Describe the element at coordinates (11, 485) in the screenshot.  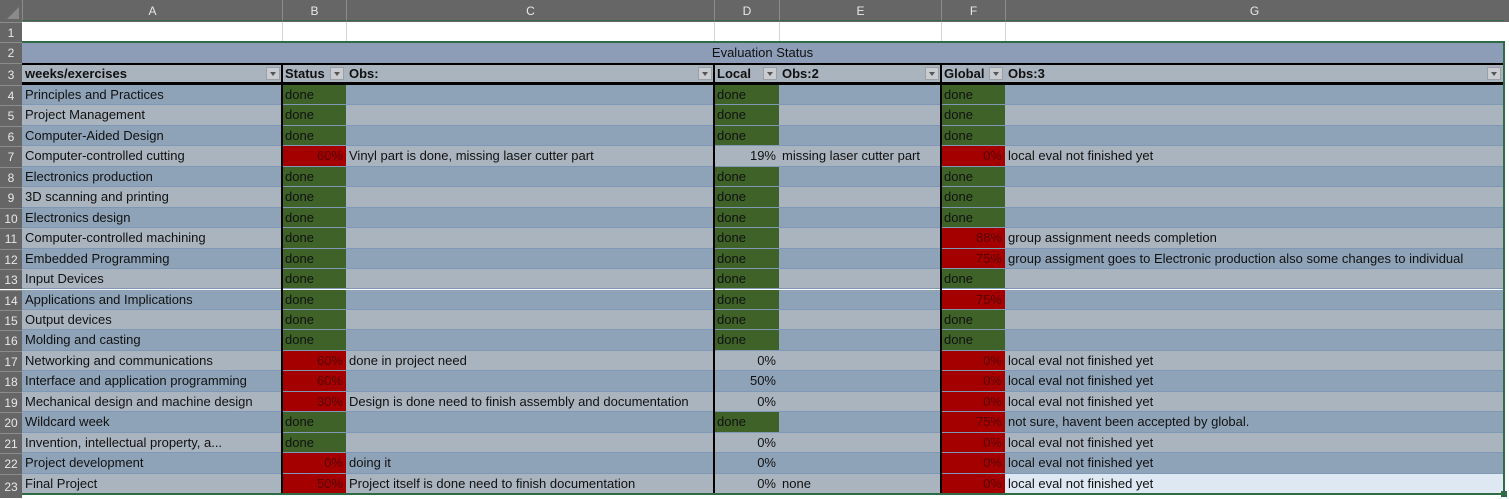
I see `row-header: 23` at that location.